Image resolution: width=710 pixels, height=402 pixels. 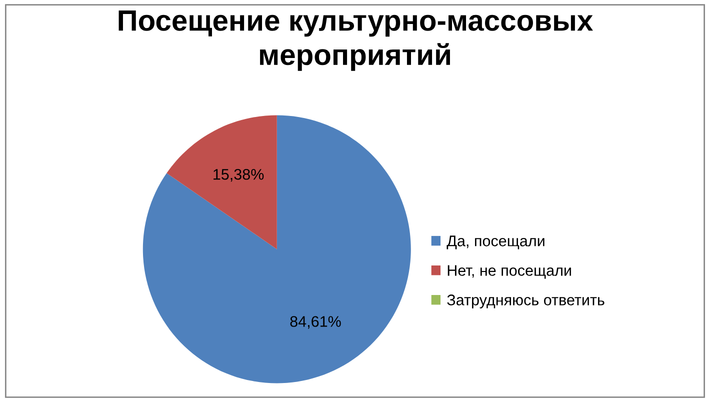 I want to click on data-label: 15,38%, so click(x=239, y=175).